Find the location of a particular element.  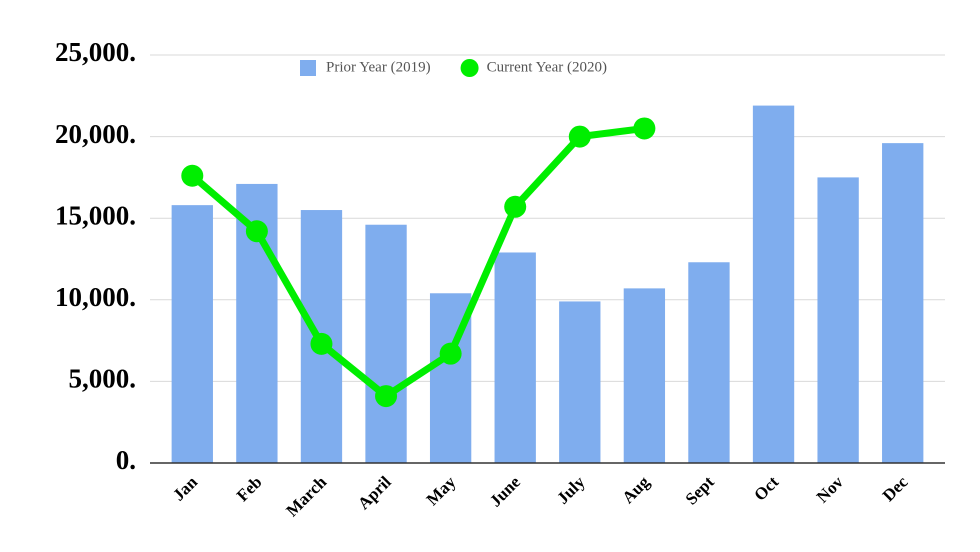

x-tick-label: April is located at coordinates (374, 492).